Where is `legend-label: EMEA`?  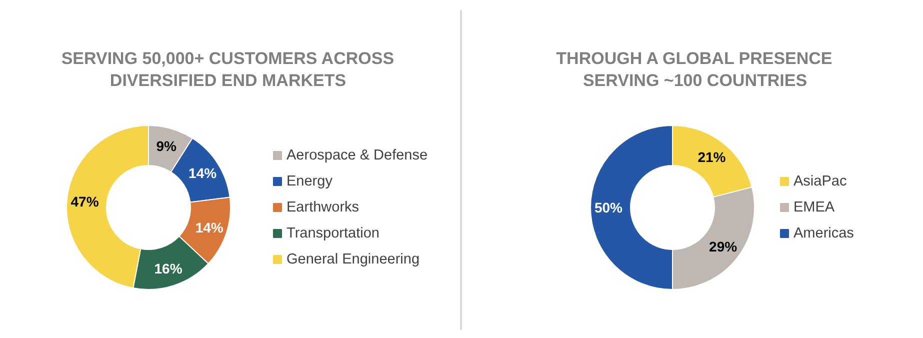 legend-label: EMEA is located at coordinates (814, 208).